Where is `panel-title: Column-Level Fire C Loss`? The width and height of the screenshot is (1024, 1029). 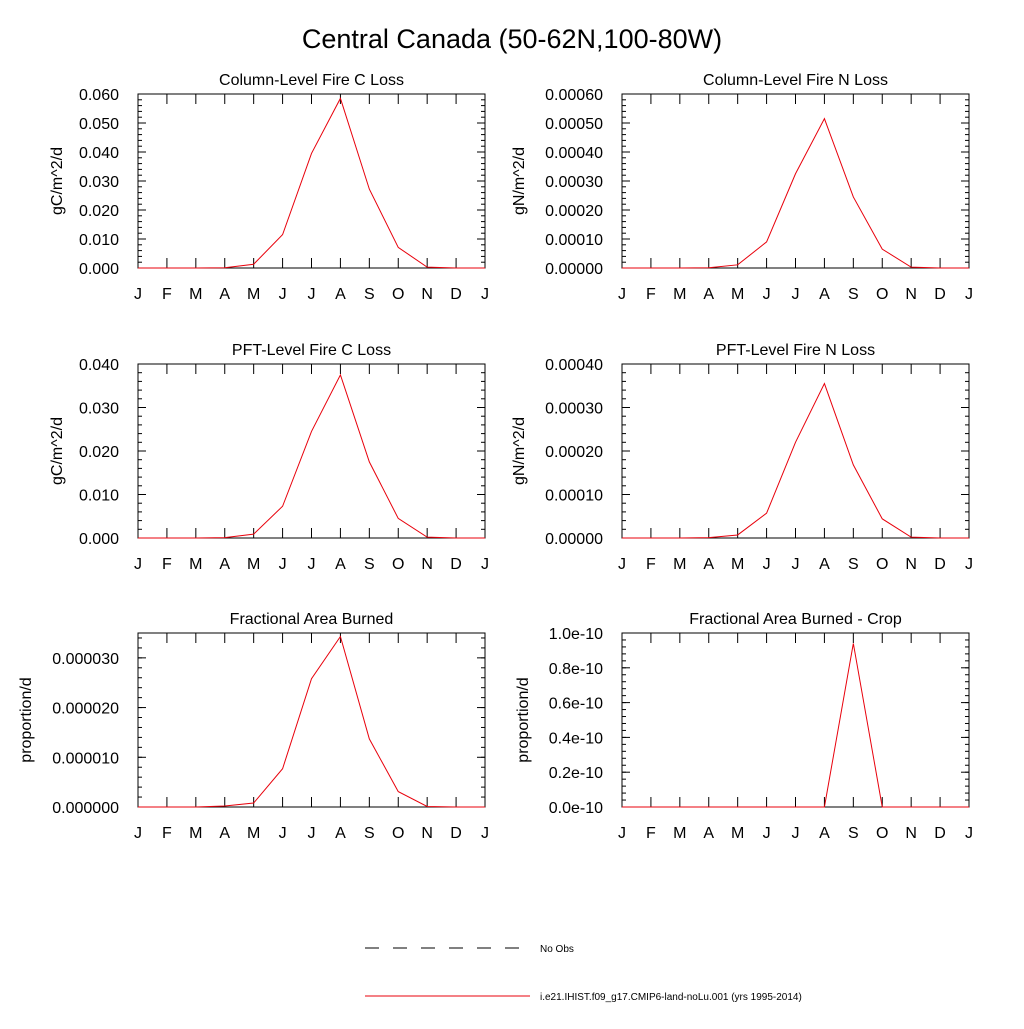
panel-title: Column-Level Fire C Loss is located at coordinates (311, 80).